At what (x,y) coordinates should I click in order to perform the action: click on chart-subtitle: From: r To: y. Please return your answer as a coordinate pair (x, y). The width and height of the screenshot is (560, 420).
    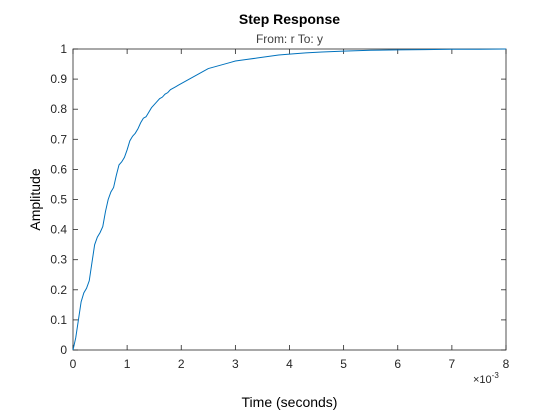
    Looking at the image, I should click on (289, 39).